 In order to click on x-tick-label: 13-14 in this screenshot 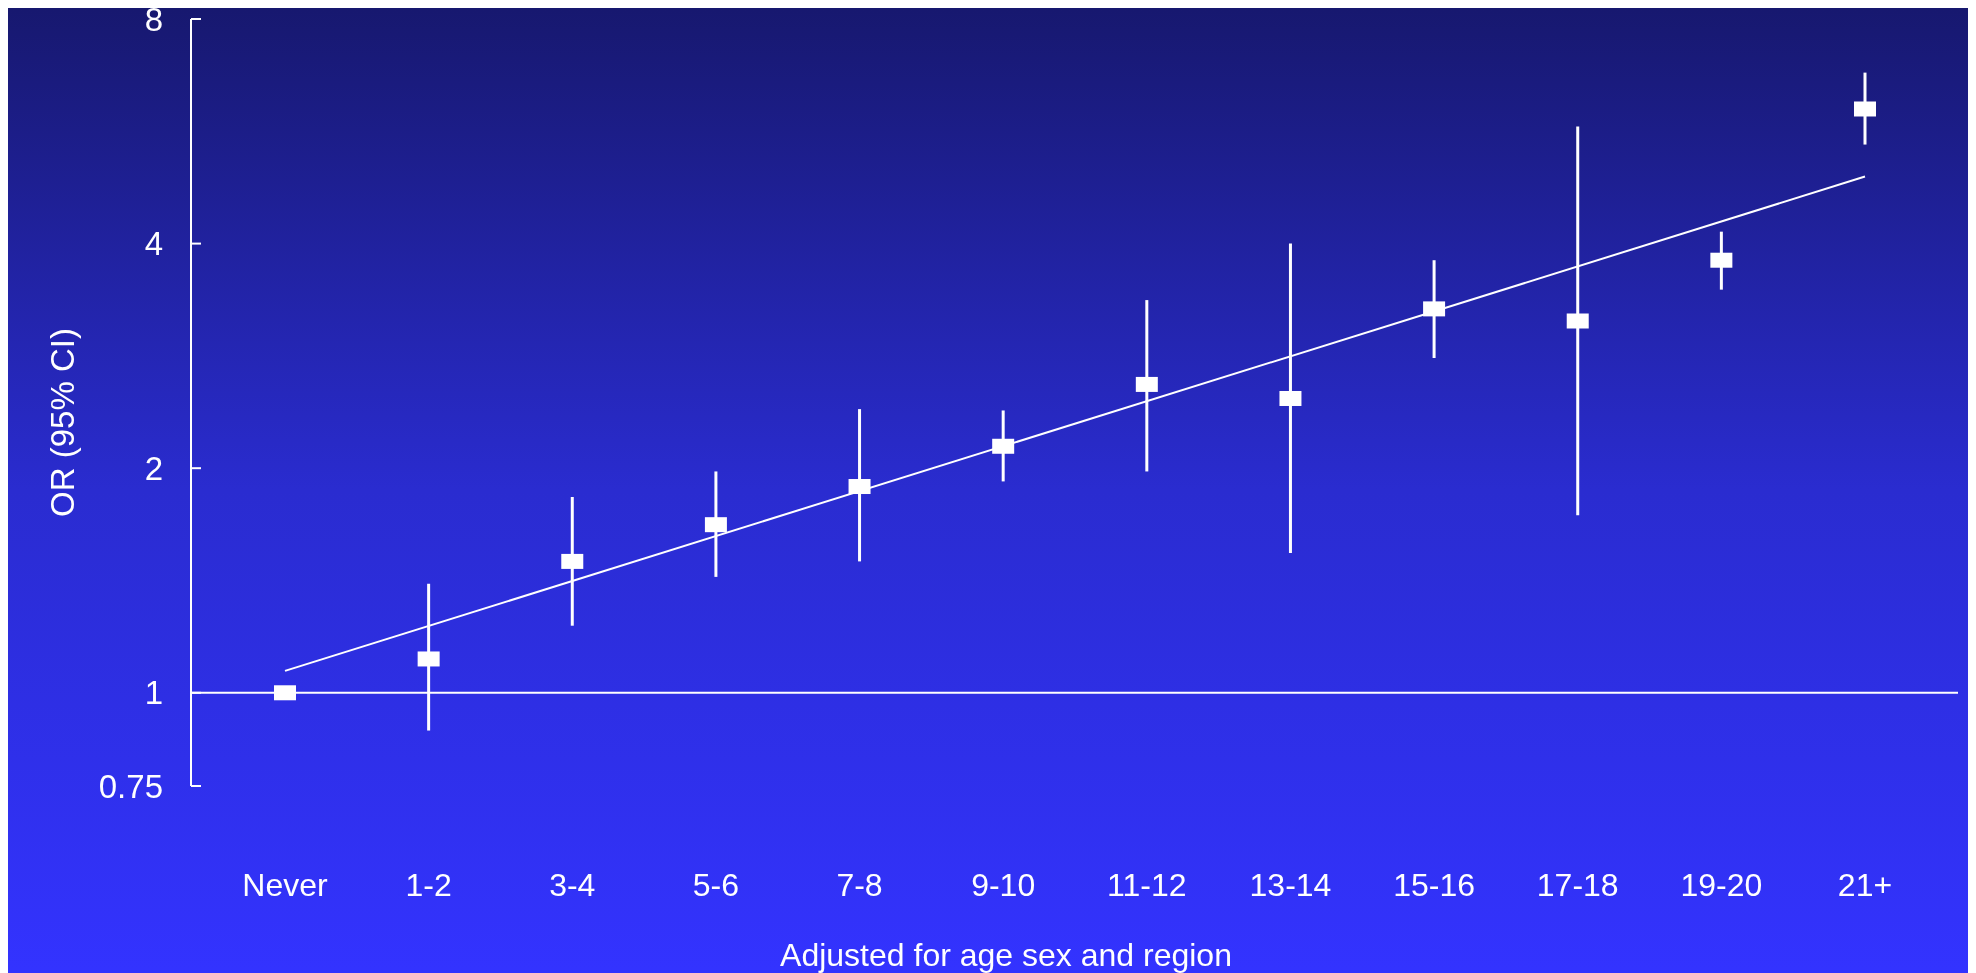, I will do `click(1290, 885)`.